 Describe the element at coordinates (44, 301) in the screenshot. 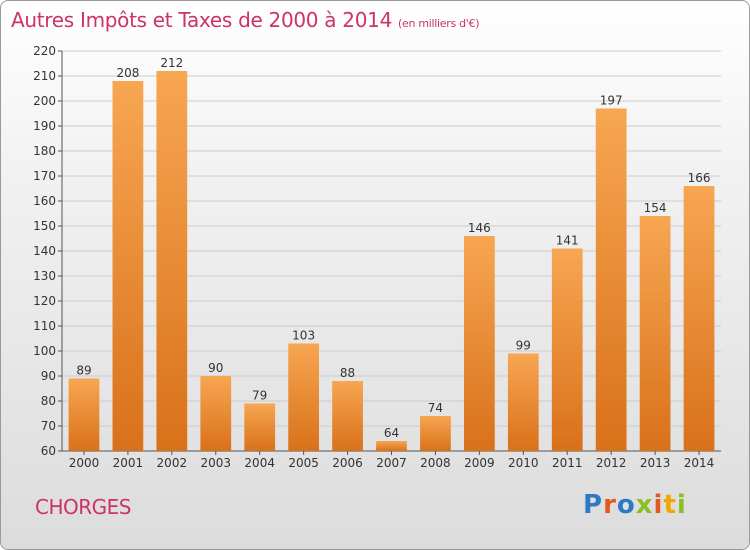

I see `y-tick-label: 120` at that location.